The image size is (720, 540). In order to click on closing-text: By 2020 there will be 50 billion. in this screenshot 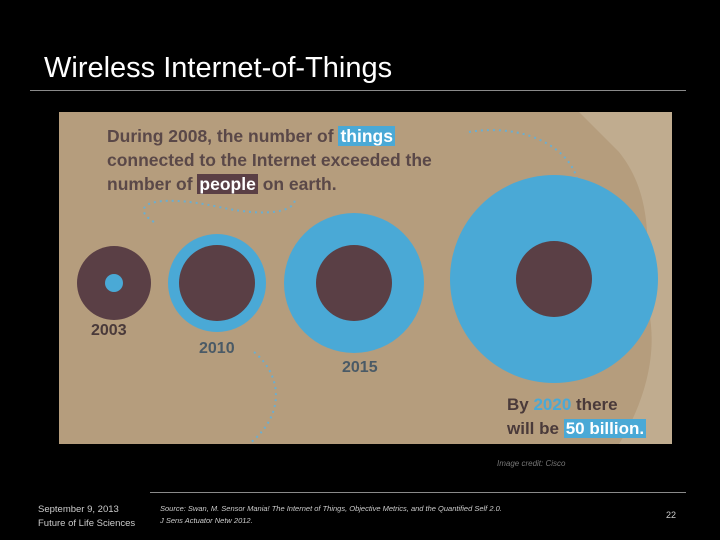, I will do `click(577, 416)`.